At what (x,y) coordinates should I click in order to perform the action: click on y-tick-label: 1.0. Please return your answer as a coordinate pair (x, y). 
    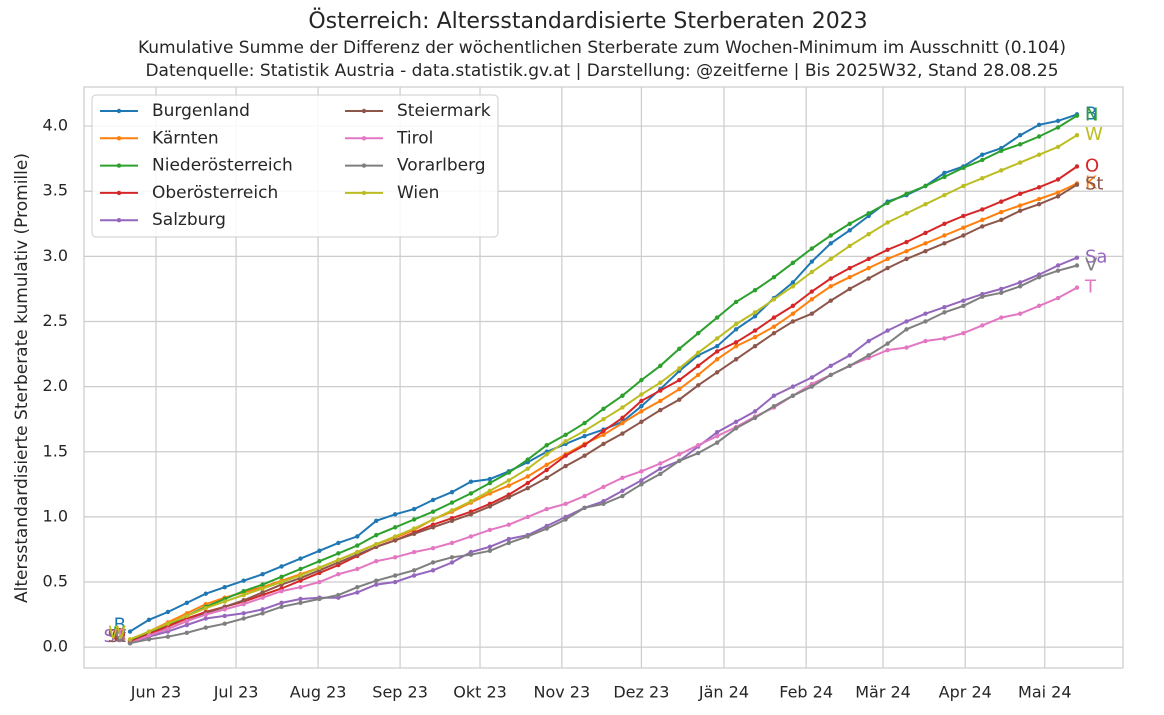
    Looking at the image, I should click on (55, 515).